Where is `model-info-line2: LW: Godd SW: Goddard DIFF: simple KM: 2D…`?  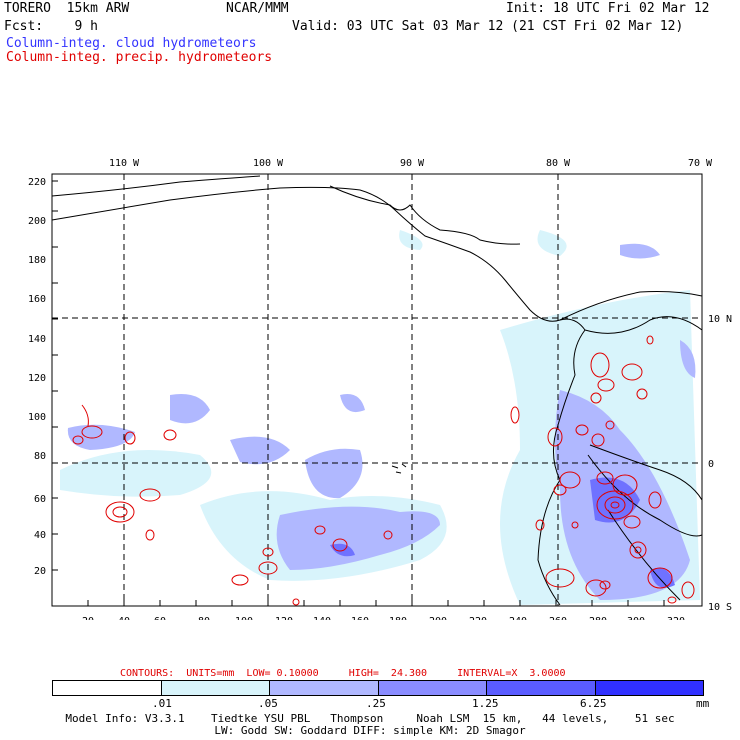 model-info-line2: LW: Godd SW: Goddard DIFF: simple KM: 2D… is located at coordinates (370, 730).